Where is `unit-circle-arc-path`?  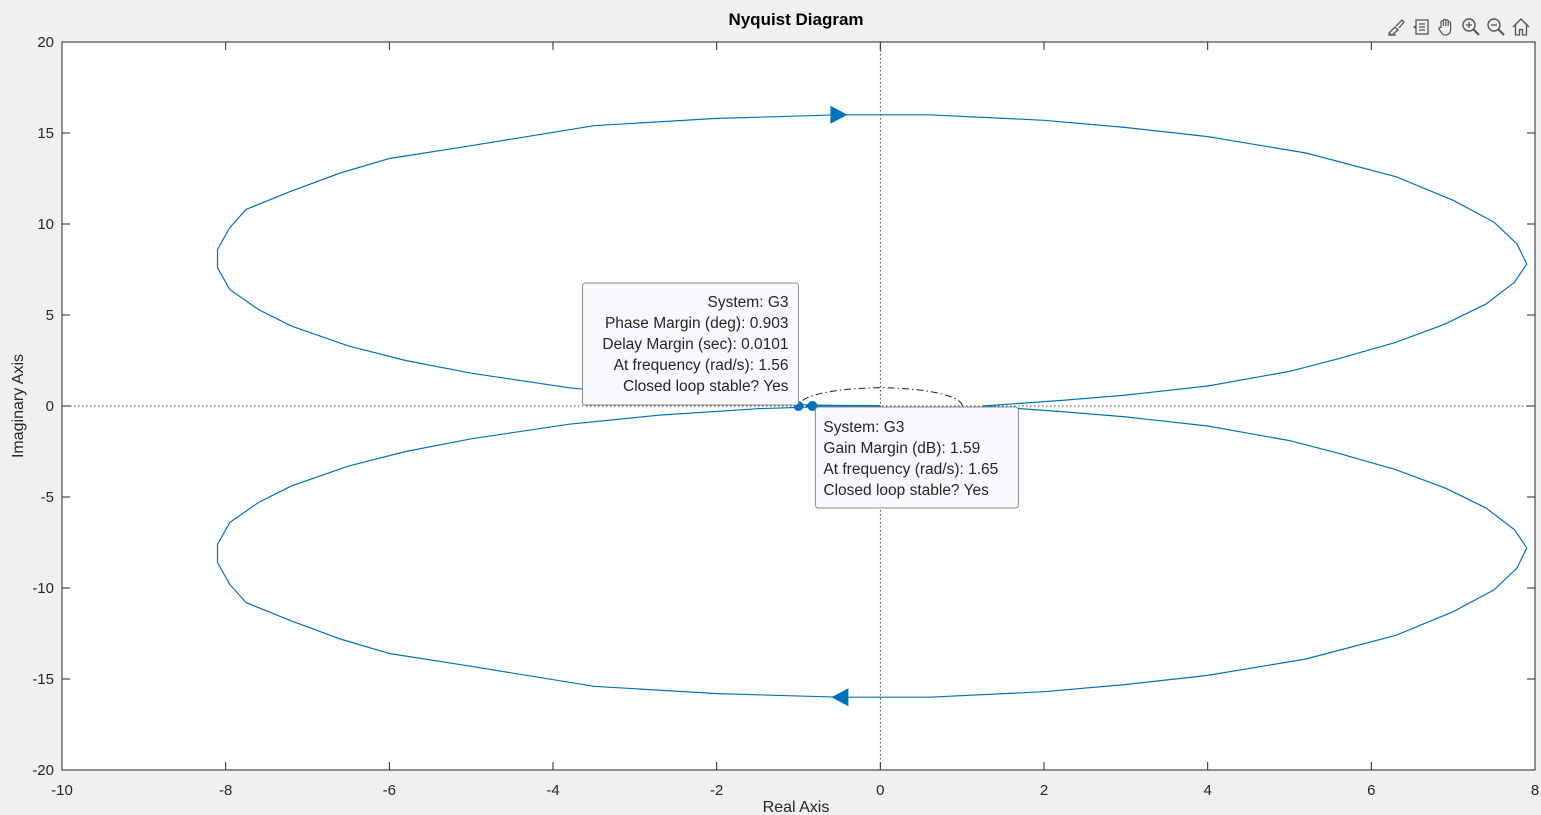 unit-circle-arc-path is located at coordinates (880, 397).